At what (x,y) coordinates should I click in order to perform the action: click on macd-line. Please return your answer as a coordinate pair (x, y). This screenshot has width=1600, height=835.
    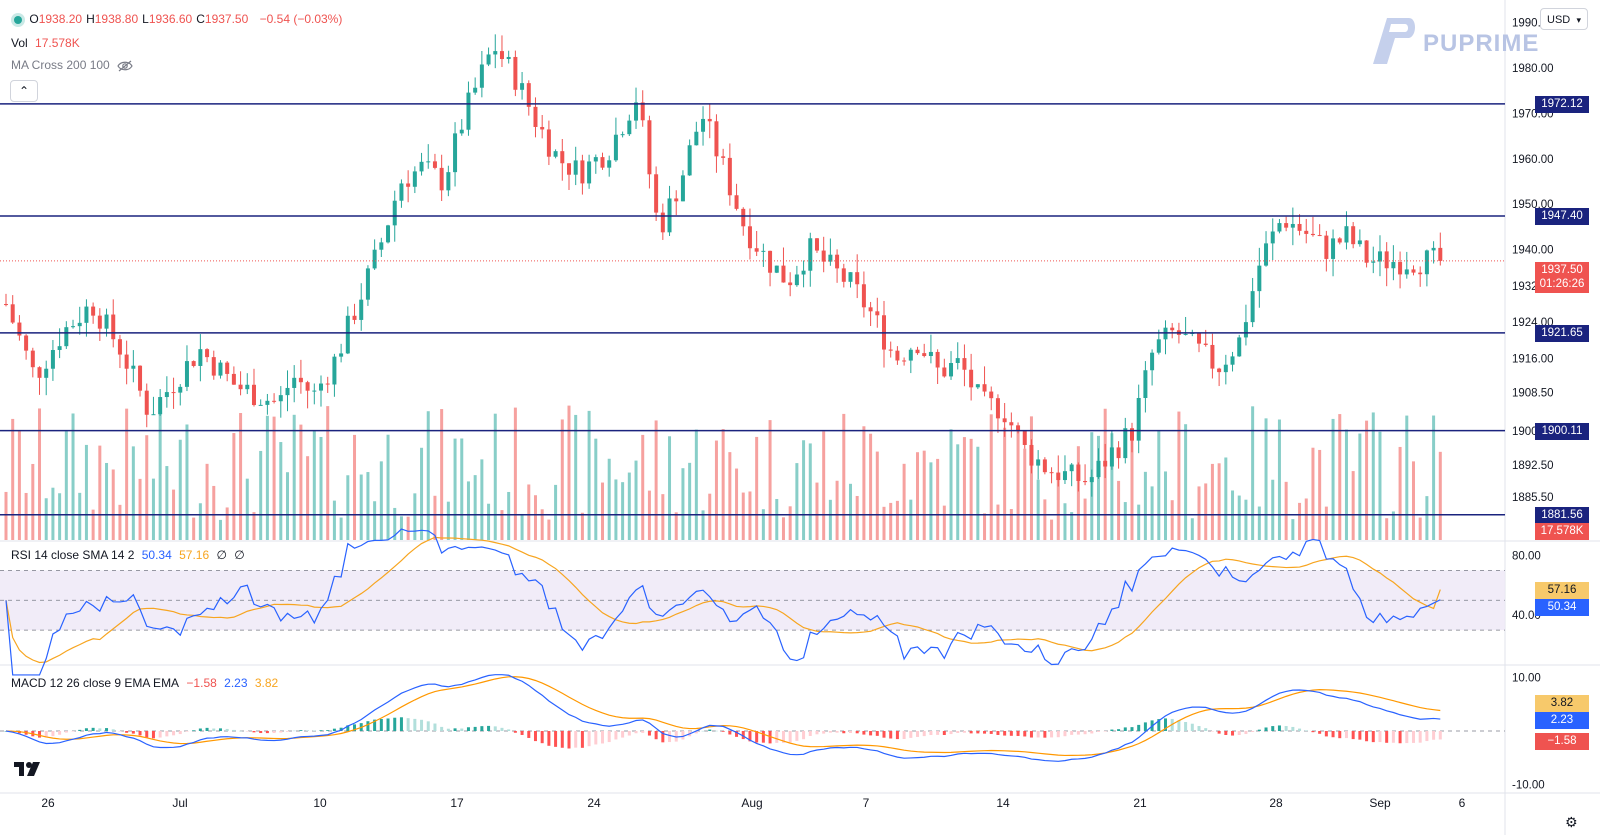
    Looking at the image, I should click on (723, 718).